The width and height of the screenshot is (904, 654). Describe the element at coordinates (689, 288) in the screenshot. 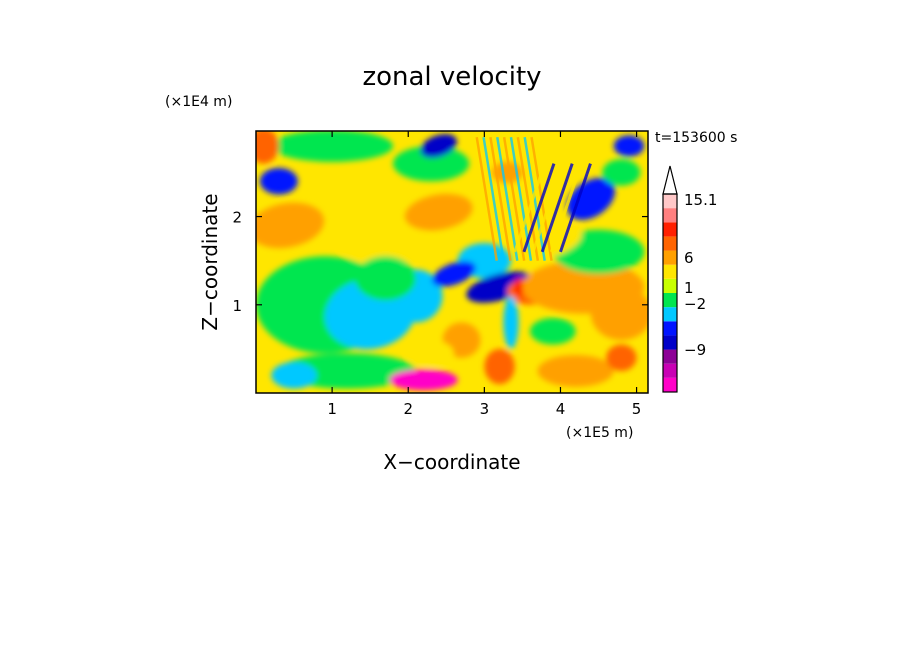

I see `colorbar-label: 1` at that location.